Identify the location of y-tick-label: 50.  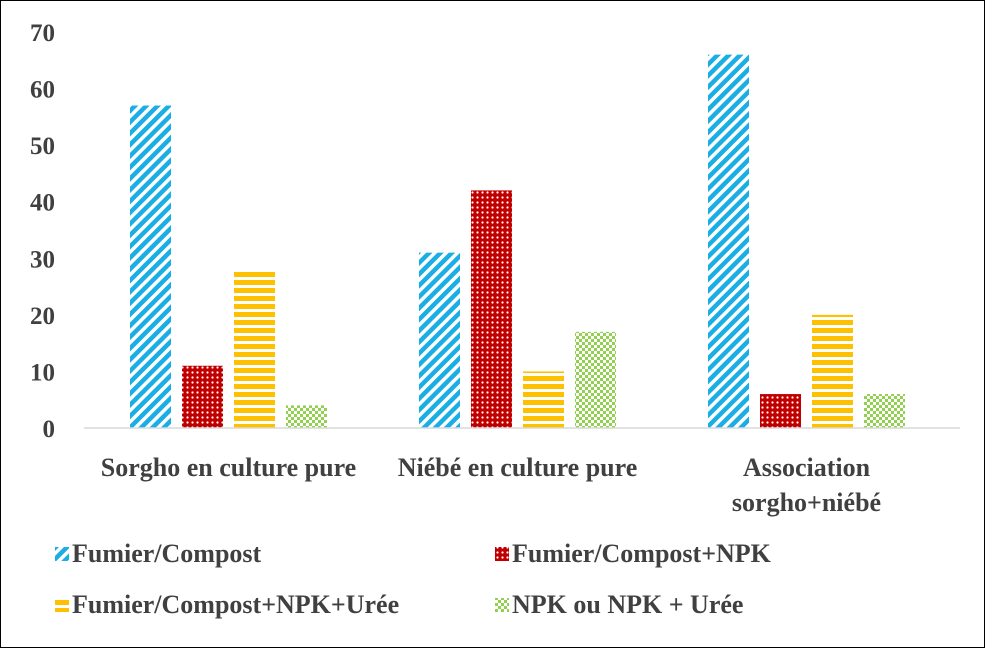
(42, 146).